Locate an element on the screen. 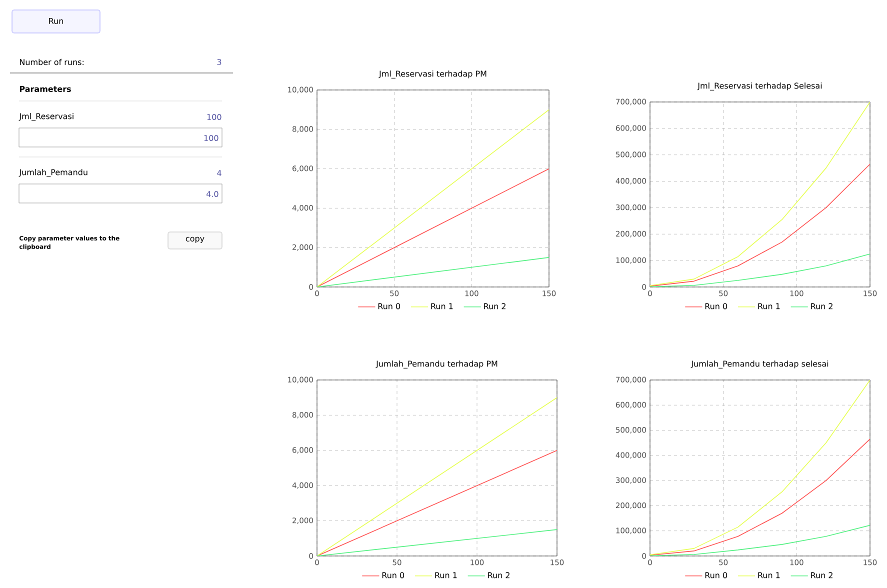 Image resolution: width=887 pixels, height=588 pixels. text: 4.0 is located at coordinates (212, 194).